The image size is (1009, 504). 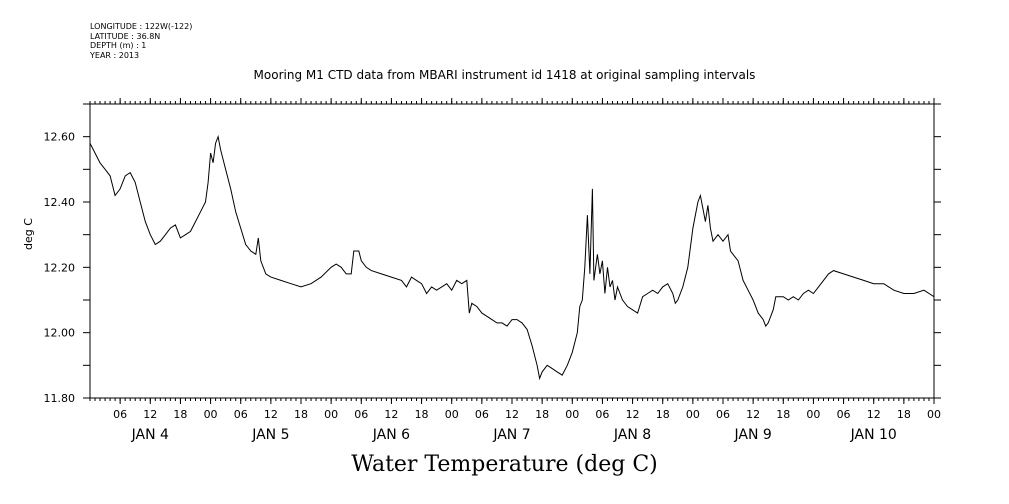 I want to click on y-tick-label: 12.60, so click(x=60, y=137).